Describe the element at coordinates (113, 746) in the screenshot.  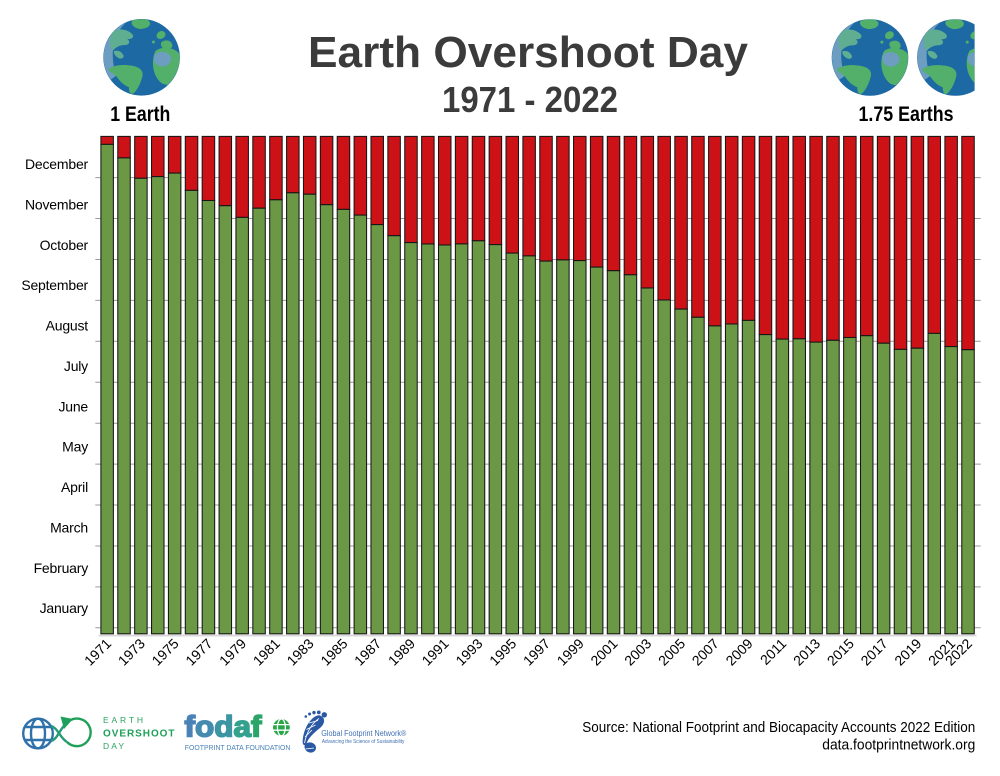
I see `svg-text: DAY` at that location.